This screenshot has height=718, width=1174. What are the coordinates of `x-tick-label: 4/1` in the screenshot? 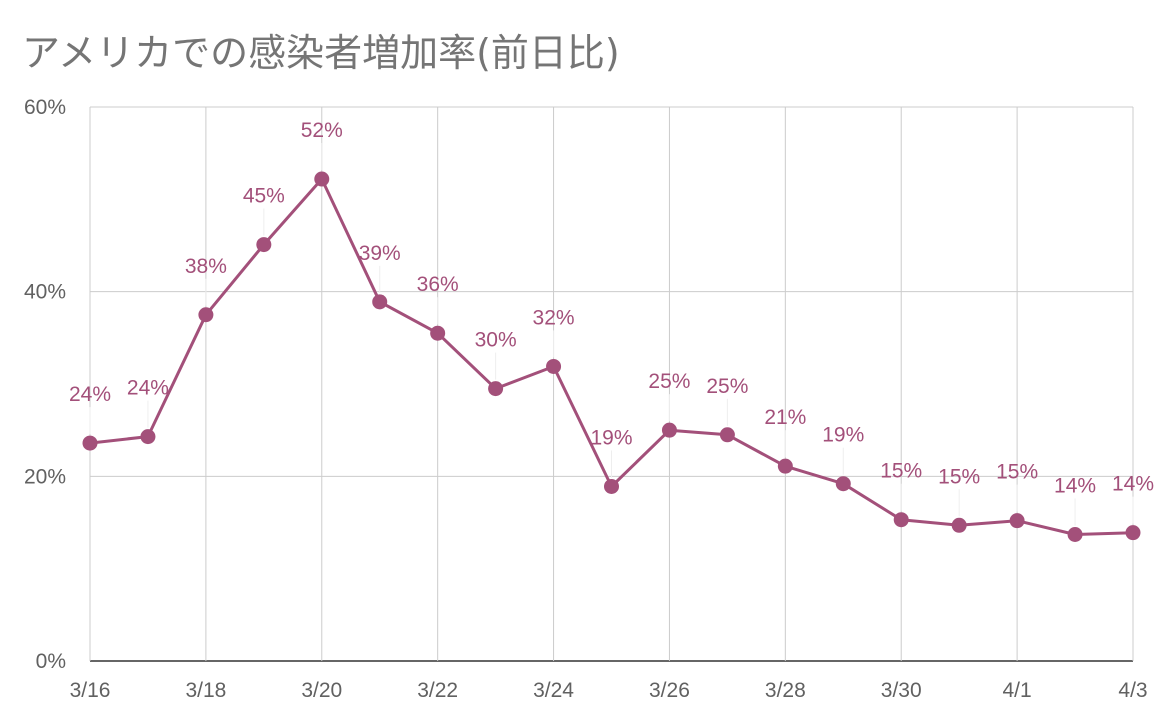 It's located at (1017, 690).